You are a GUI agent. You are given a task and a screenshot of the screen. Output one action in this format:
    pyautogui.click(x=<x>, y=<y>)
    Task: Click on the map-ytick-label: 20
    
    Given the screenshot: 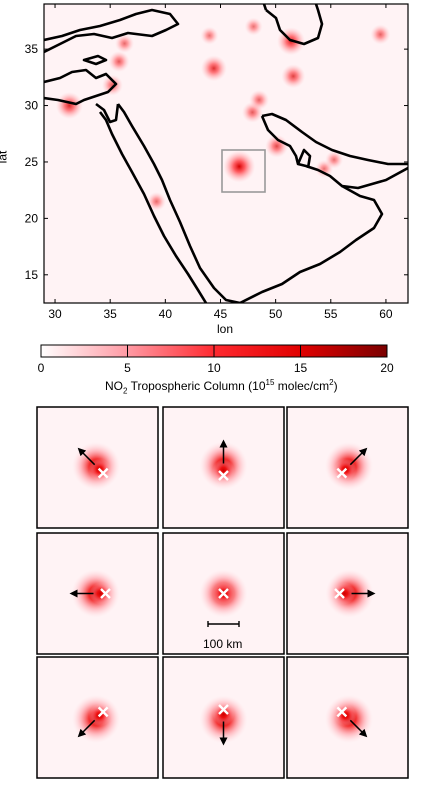 What is the action you would take?
    pyautogui.click(x=32, y=218)
    